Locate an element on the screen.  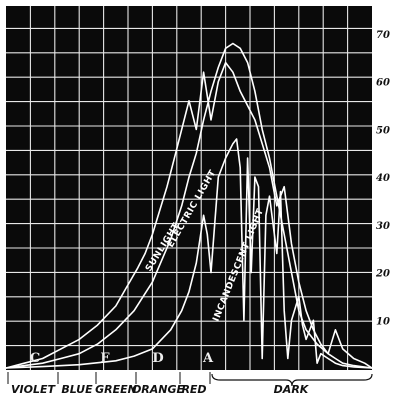
spectrum-region-label: VIOLET is located at coordinates (33, 389).